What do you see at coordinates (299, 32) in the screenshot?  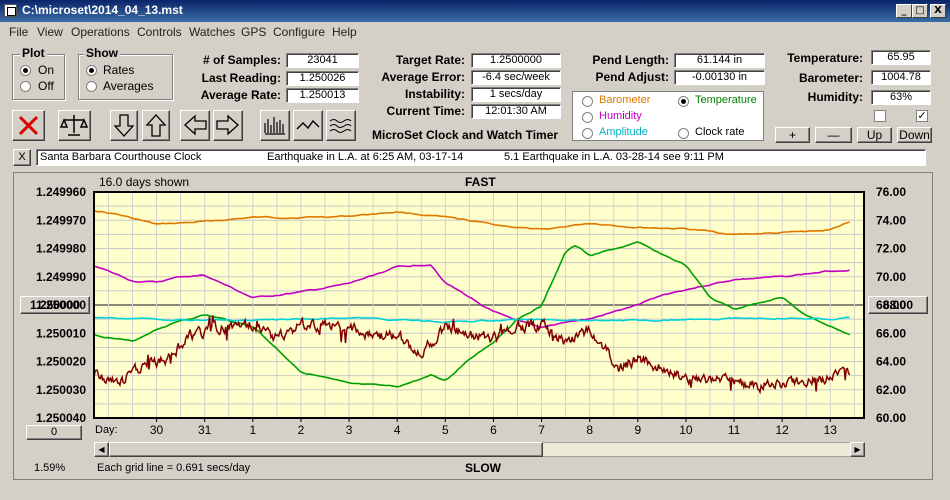 I see `menu-configure: Configure` at bounding box center [299, 32].